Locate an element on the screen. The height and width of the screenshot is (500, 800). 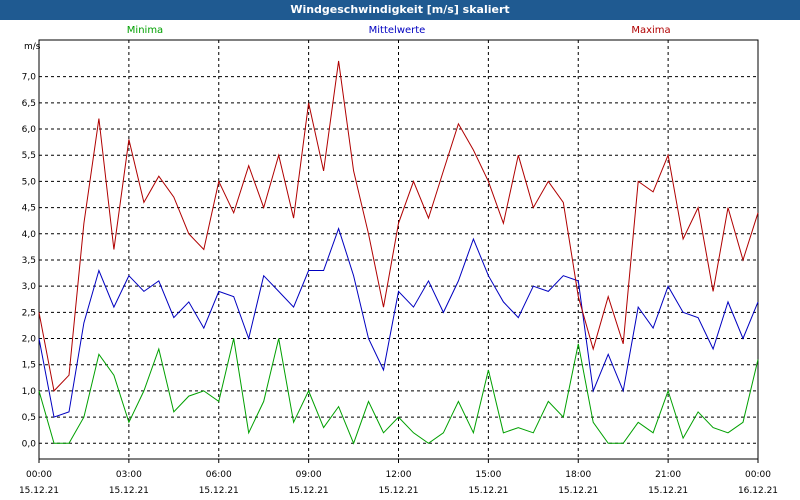
y-axis-label: m/s is located at coordinates (32, 47).